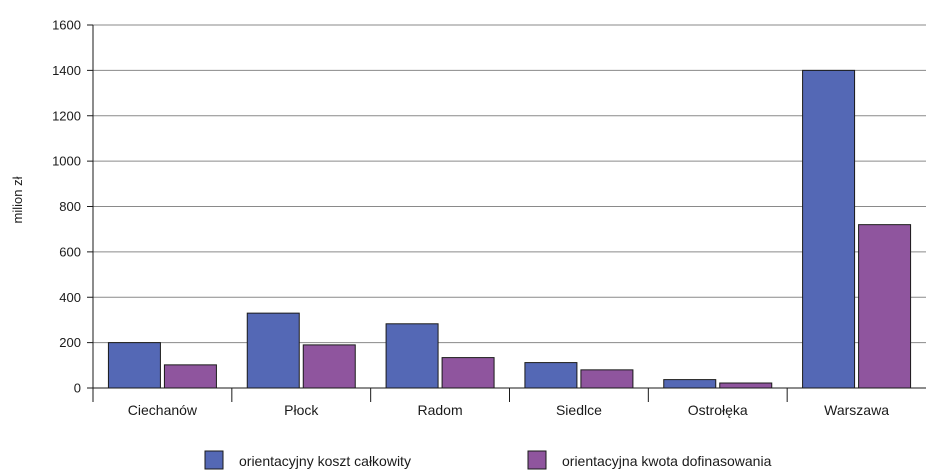  Describe the element at coordinates (70, 342) in the screenshot. I see `y-tick-label: 200` at that location.